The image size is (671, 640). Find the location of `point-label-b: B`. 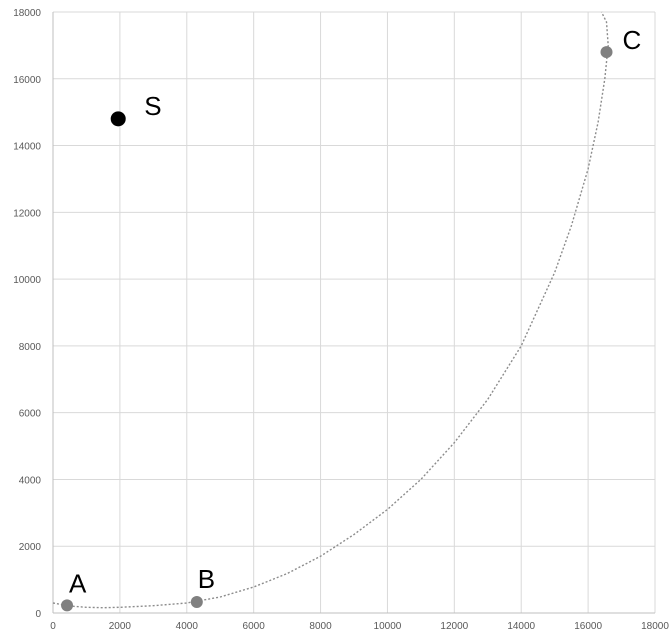

point-label-b: B is located at coordinates (206, 579).